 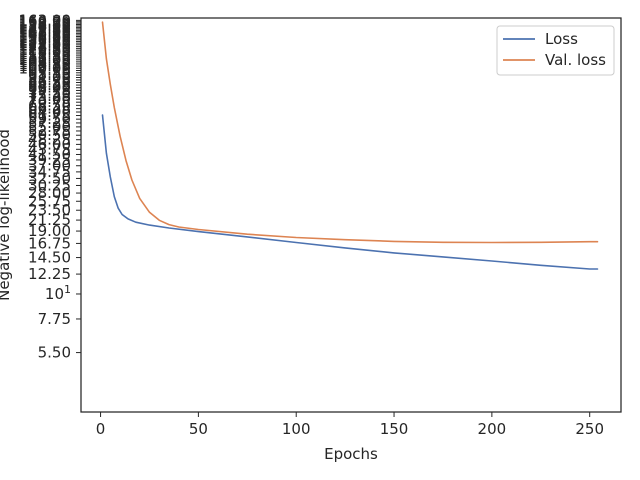 What do you see at coordinates (49, 178) in the screenshot?
I see `y-tick-label: 32.50` at bounding box center [49, 178].